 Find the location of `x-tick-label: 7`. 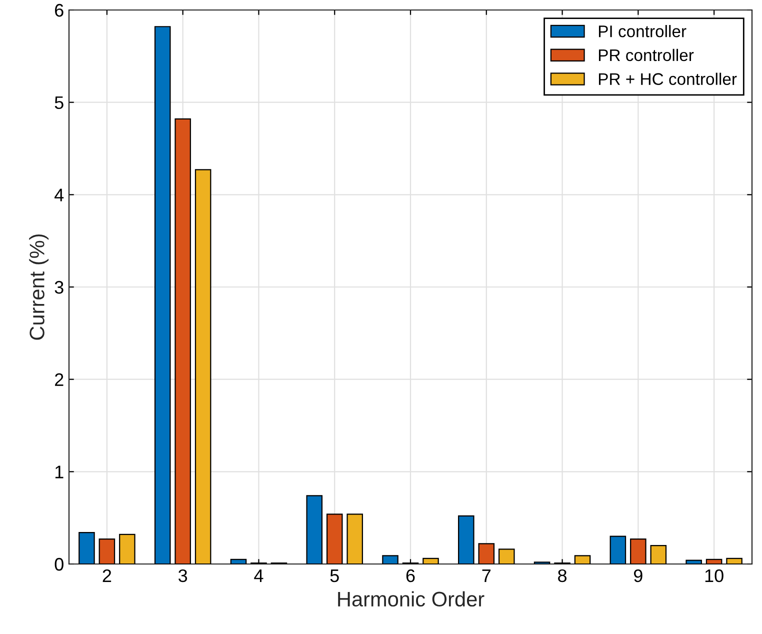

x-tick-label: 7 is located at coordinates (486, 576).